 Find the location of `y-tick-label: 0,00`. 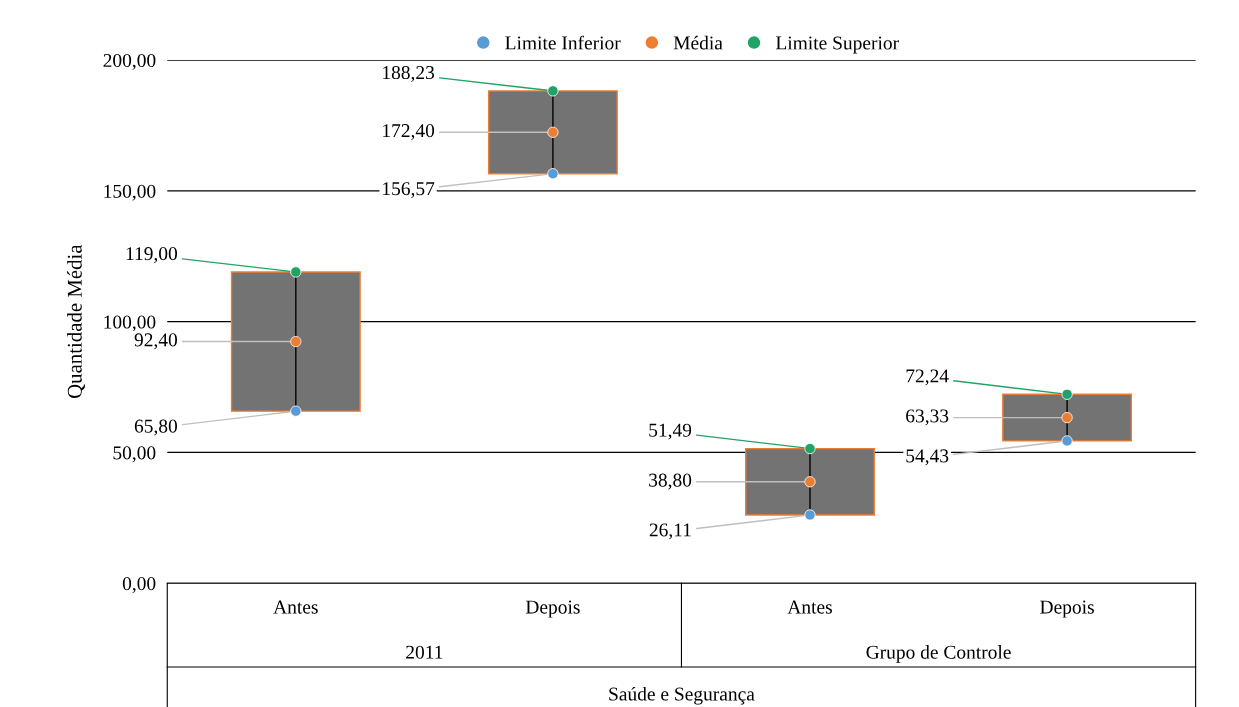

y-tick-label: 0,00 is located at coordinates (139, 585).